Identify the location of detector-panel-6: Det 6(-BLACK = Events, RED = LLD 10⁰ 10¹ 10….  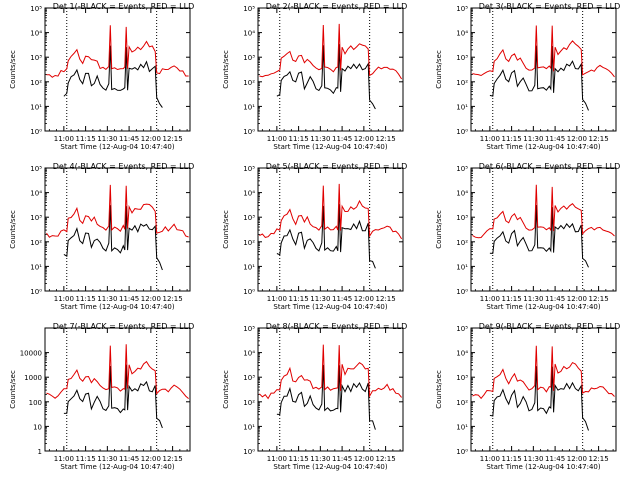
(527, 236).